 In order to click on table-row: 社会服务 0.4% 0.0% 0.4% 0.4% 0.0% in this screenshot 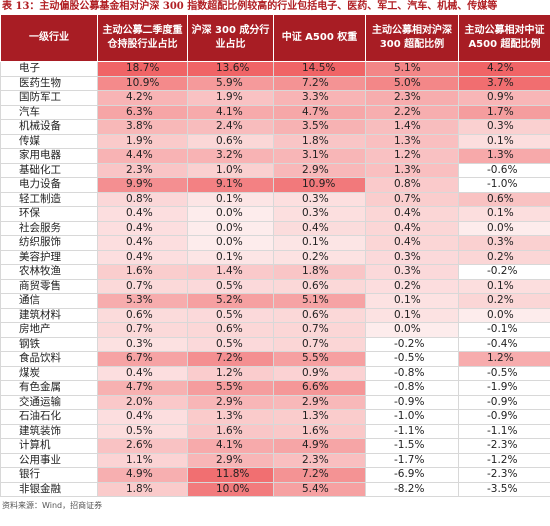, I will do `click(275, 228)`.